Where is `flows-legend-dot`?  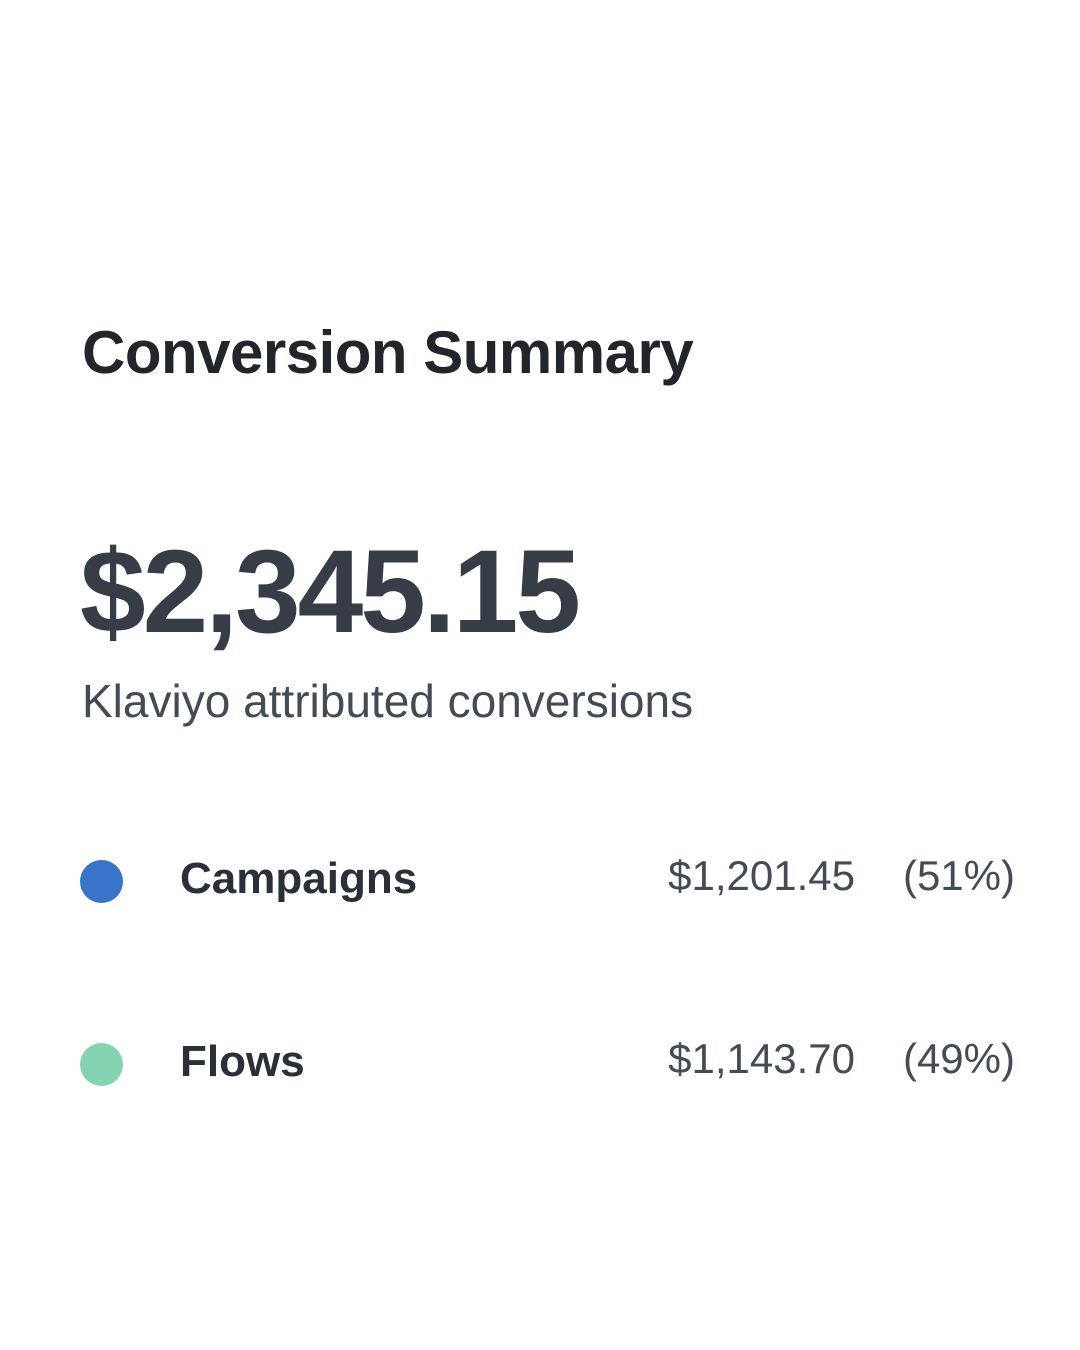 flows-legend-dot is located at coordinates (101, 1064).